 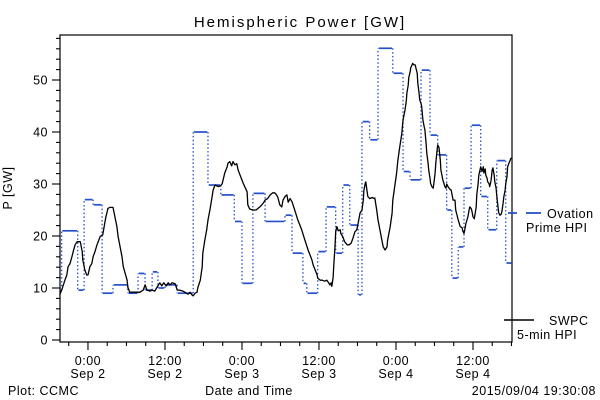 What do you see at coordinates (40, 289) in the screenshot?
I see `svg-text: 10` at bounding box center [40, 289].